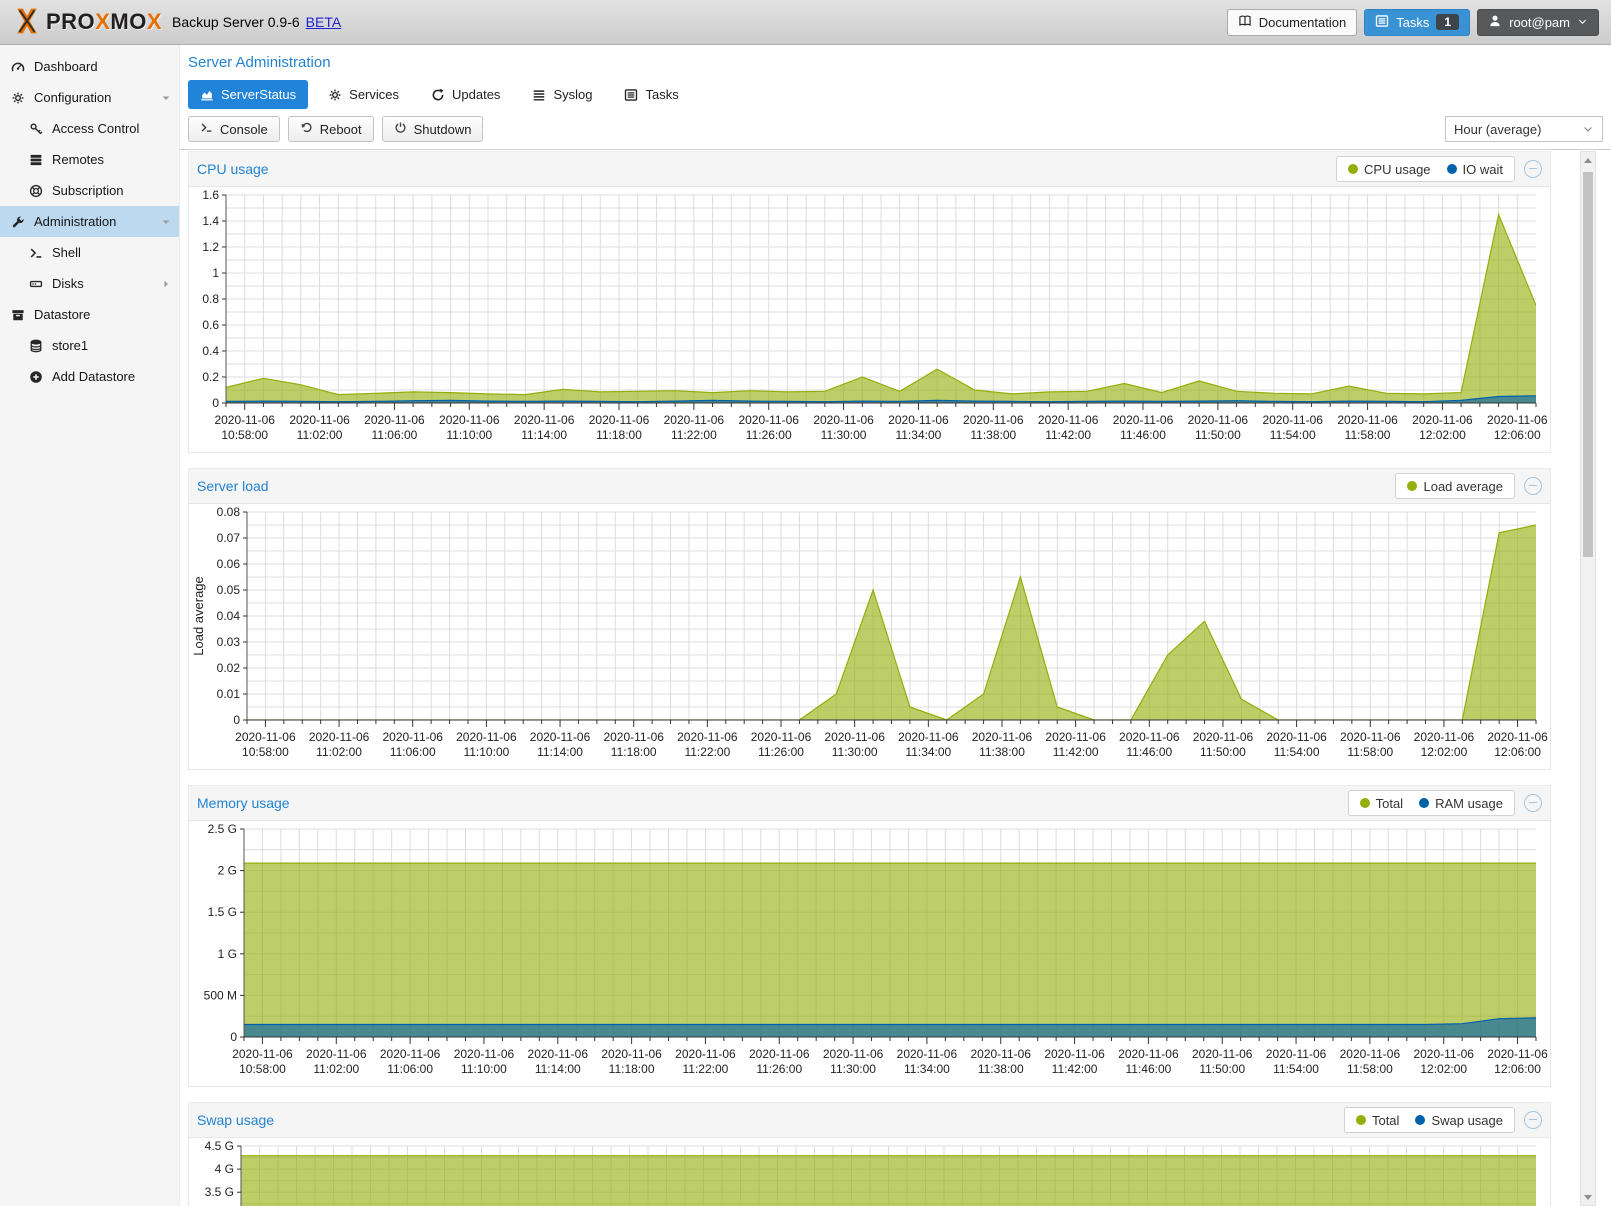  I want to click on tasks-label: Tasks, so click(1413, 22).